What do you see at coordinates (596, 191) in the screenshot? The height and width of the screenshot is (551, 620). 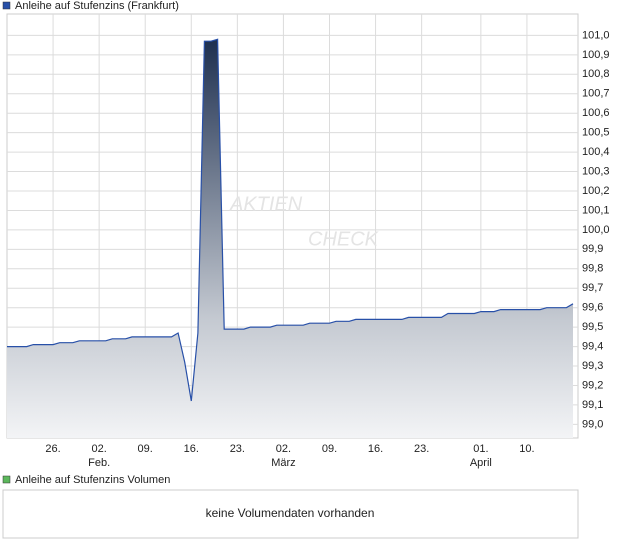 I see `y-tick-label: 100,2` at bounding box center [596, 191].